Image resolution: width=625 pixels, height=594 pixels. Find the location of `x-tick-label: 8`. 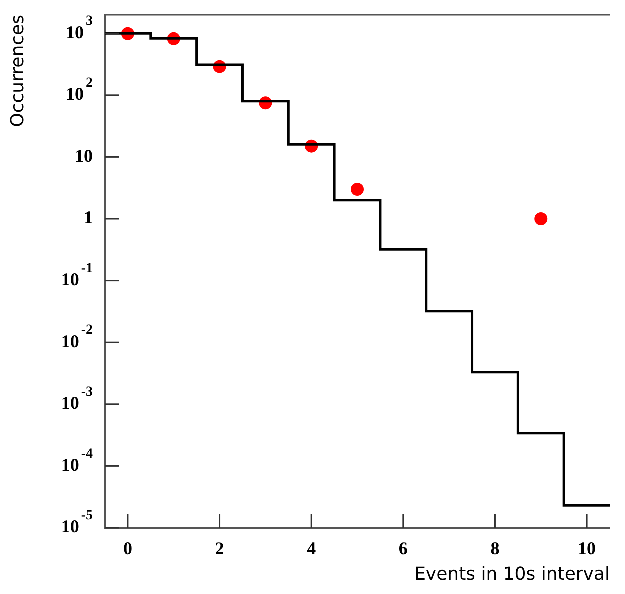

x-tick-label: 8 is located at coordinates (495, 548).